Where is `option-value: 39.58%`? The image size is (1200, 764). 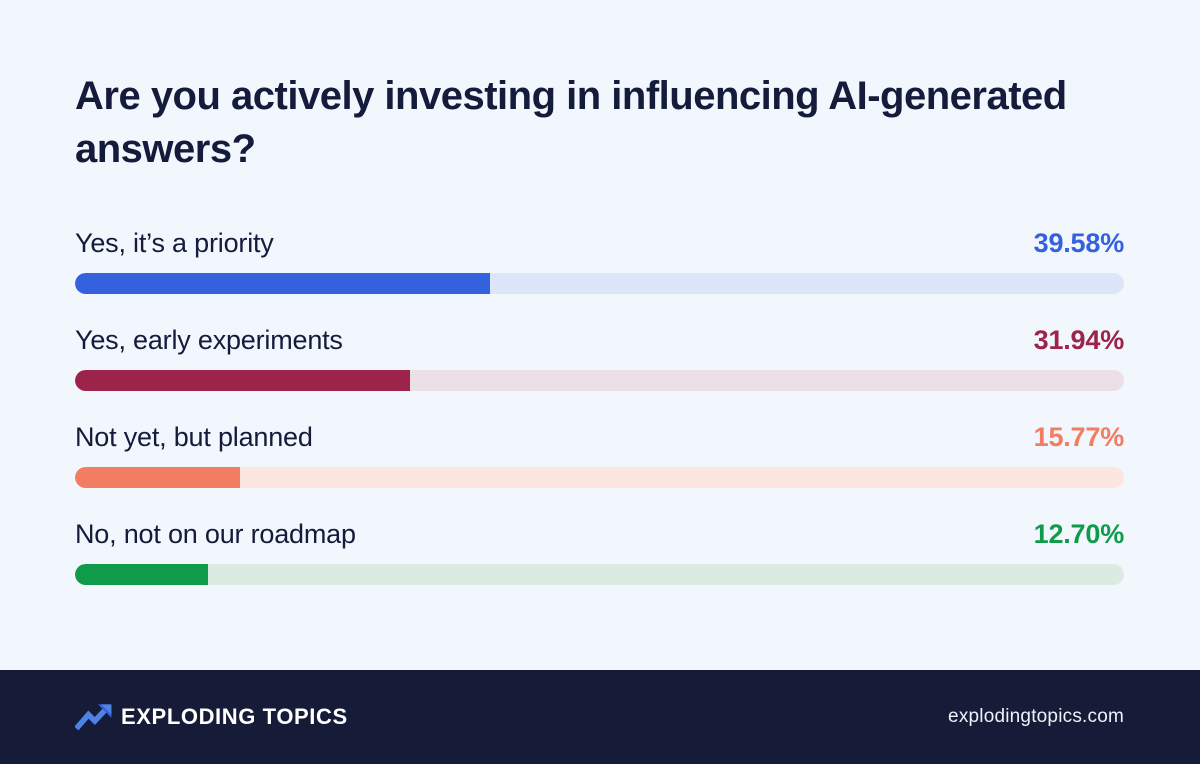
option-value: 39.58% is located at coordinates (1079, 242).